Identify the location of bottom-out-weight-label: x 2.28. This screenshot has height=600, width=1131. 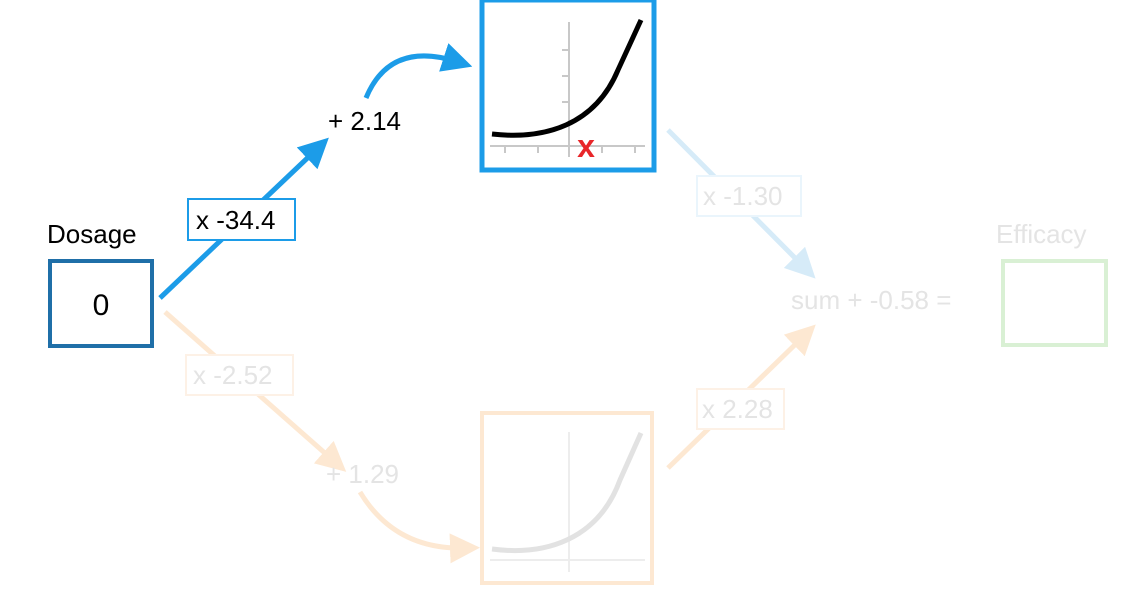
(737, 409).